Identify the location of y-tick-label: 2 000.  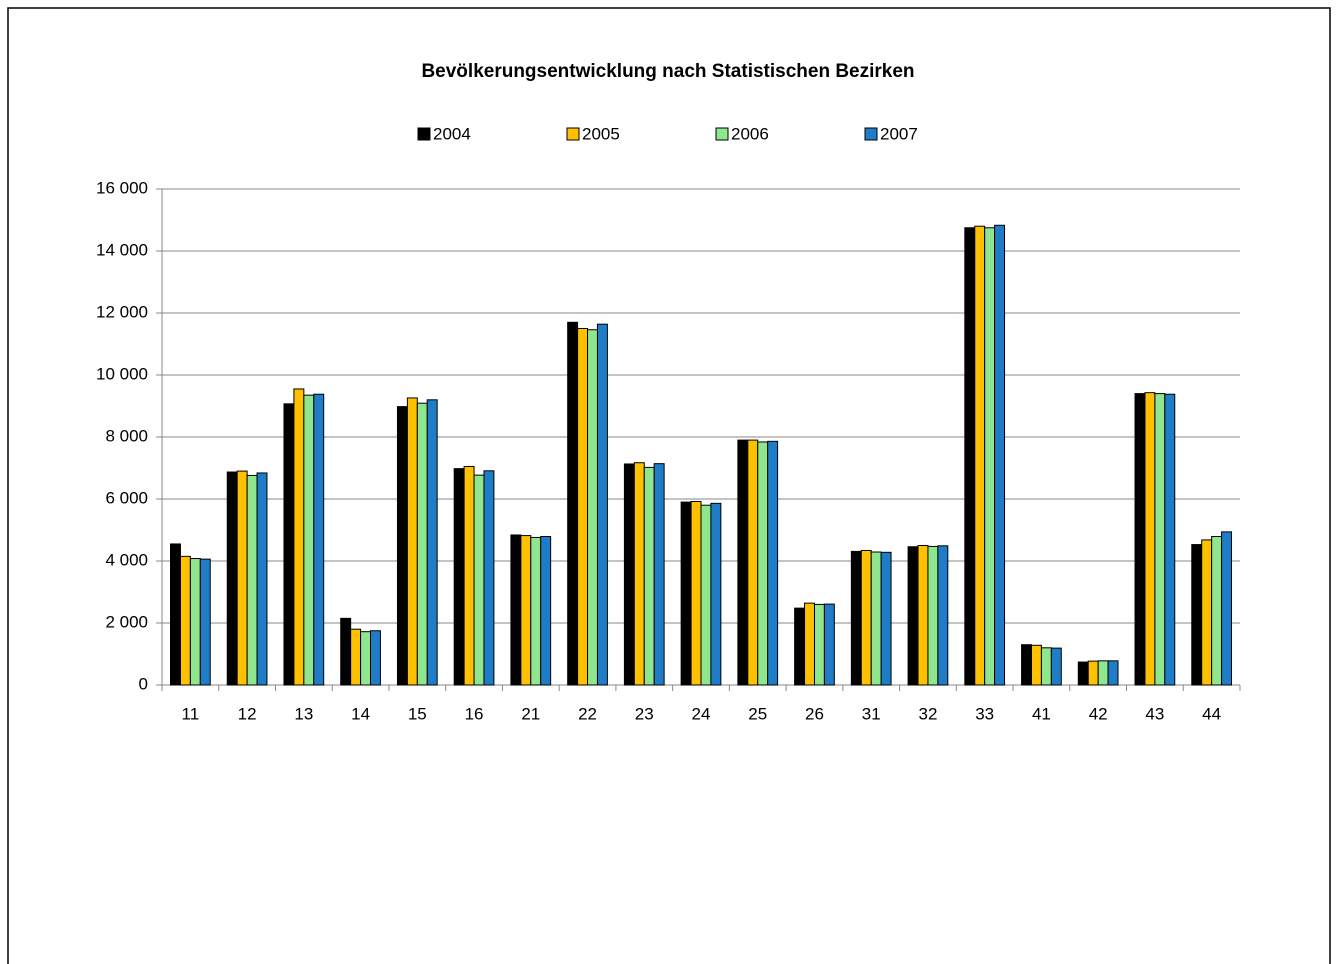
(126, 621).